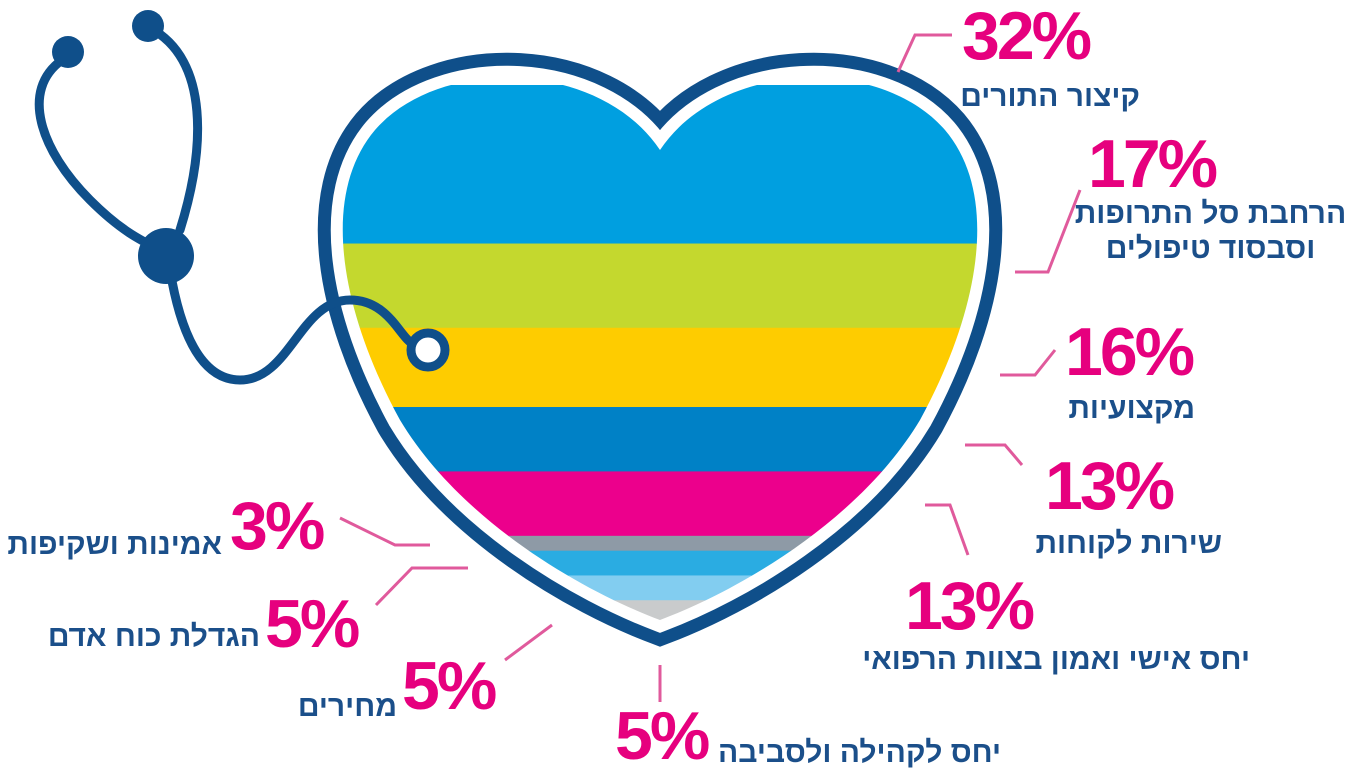 This screenshot has height=777, width=1352. I want to click on category-label: הרחבת סל התרופות וסבסוד טיפולים, so click(1210, 231).